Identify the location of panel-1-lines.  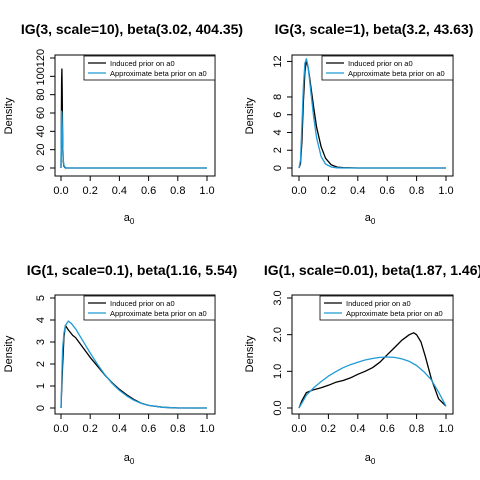
(133, 118).